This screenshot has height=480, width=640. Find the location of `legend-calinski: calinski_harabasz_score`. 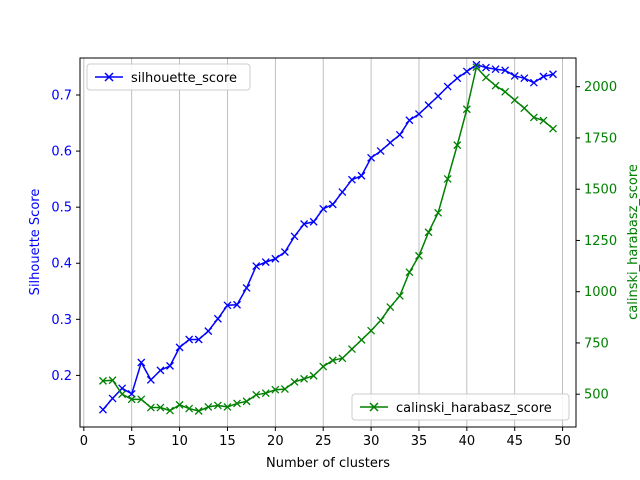

legend-calinski: calinski_harabasz_score is located at coordinates (460, 407).